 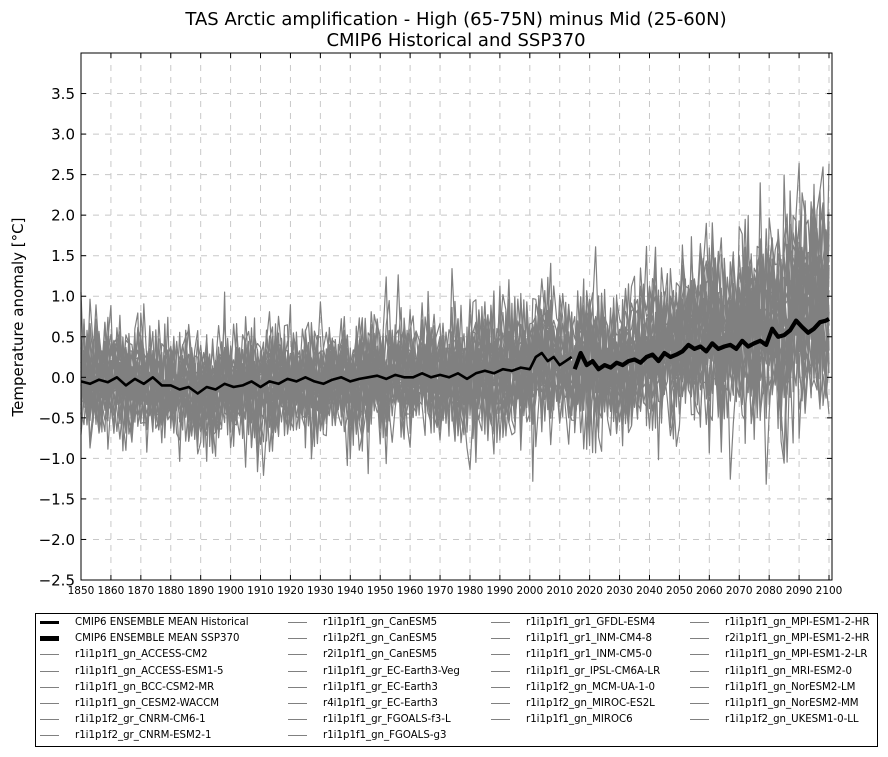 I want to click on legend-label: r1i1p1f1_gn_MIROC6, so click(x=579, y=720).